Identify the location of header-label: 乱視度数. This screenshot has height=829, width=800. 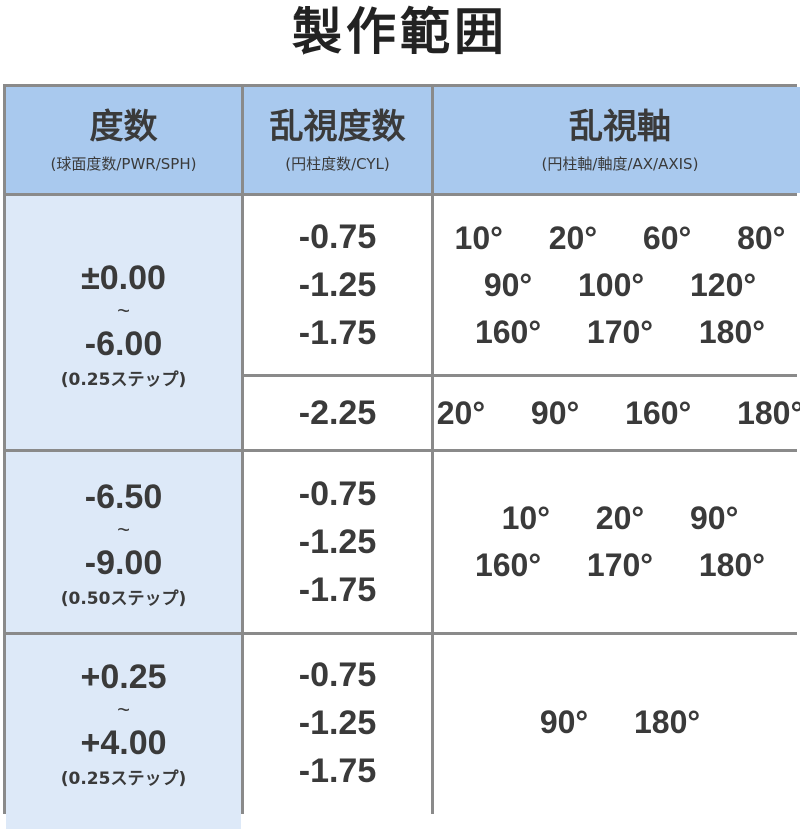
(337, 127).